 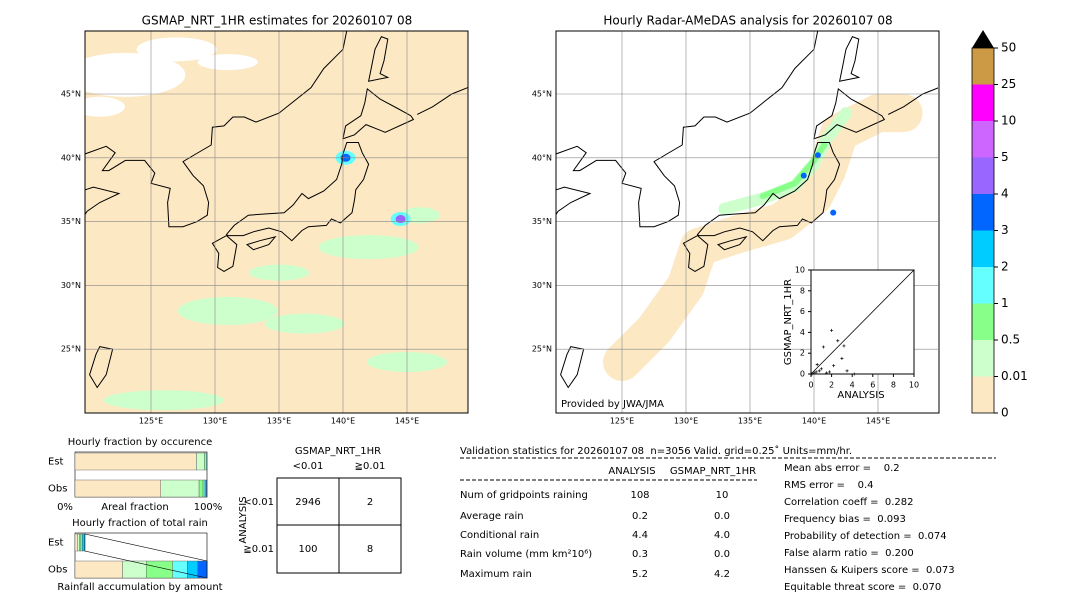 What do you see at coordinates (869, 570) in the screenshot?
I see `score: Hanssen & Kuipers score = 0.073` at bounding box center [869, 570].